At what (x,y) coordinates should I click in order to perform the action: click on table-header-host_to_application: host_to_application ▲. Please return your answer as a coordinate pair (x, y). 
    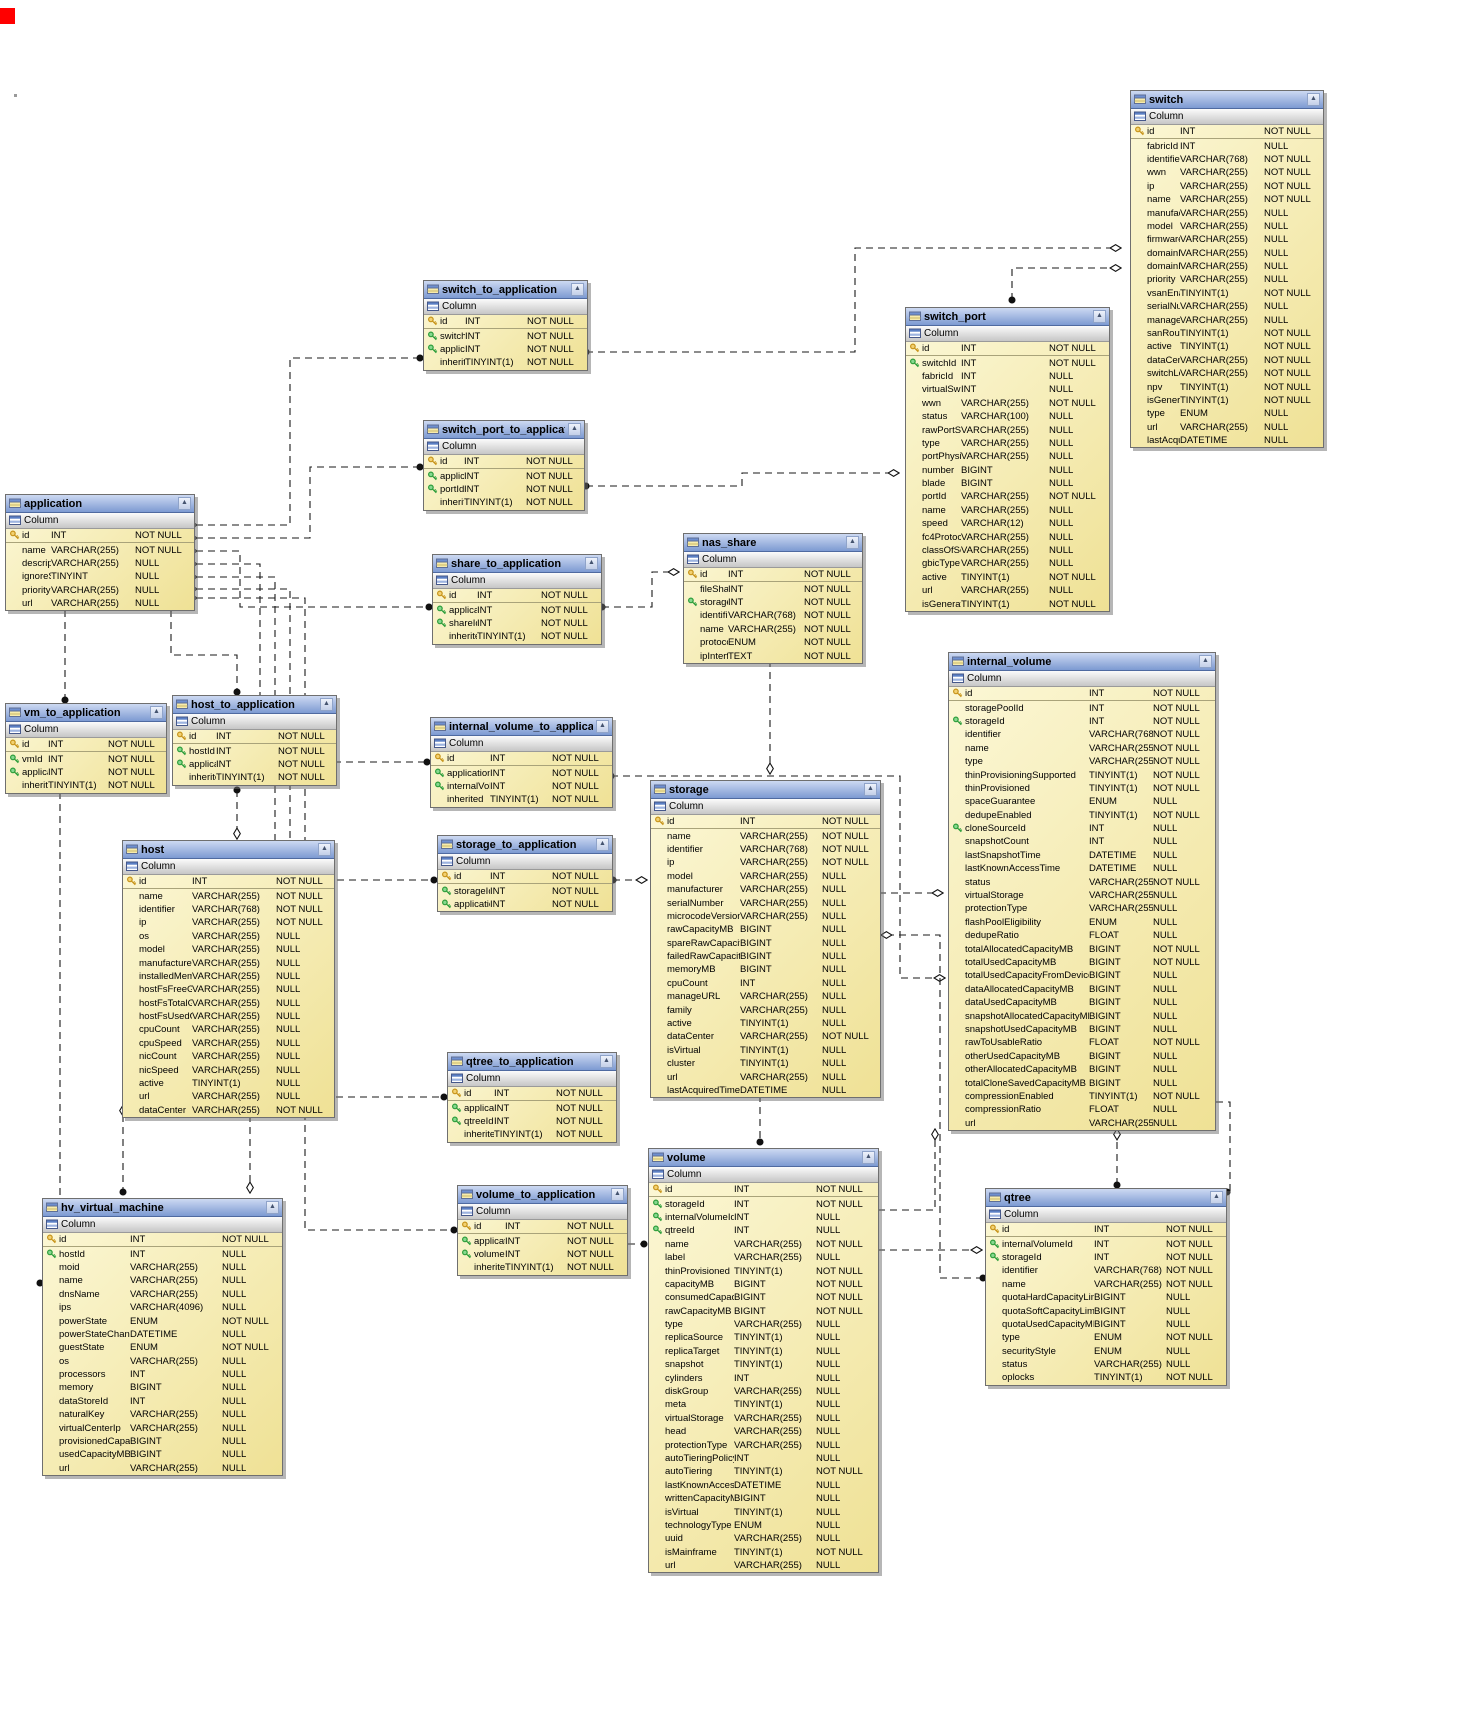
    Looking at the image, I should click on (254, 705).